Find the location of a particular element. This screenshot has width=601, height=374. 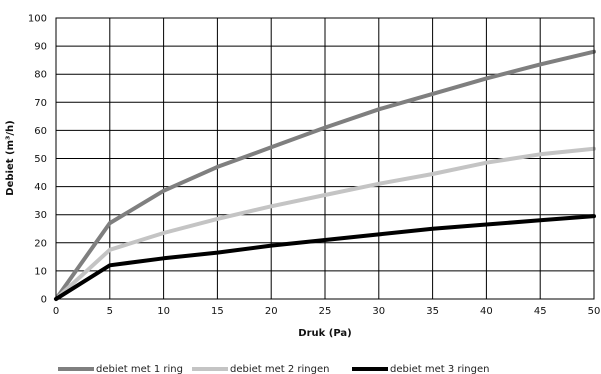

x-tick-label-6: 30 is located at coordinates (378, 311).